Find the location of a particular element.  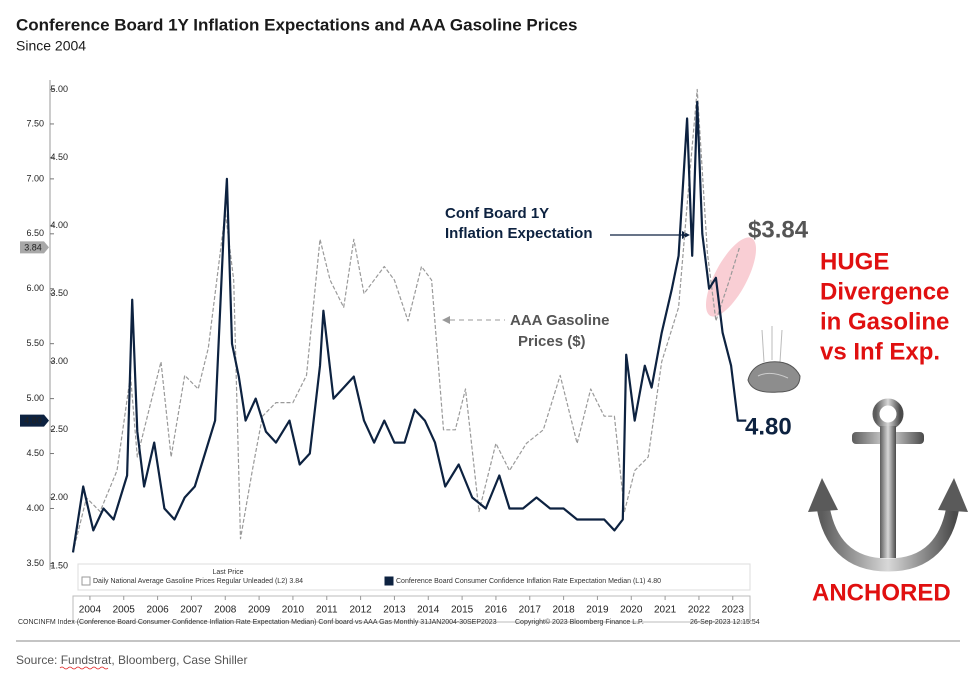

y-tick-label: 7.00 is located at coordinates (35, 178).